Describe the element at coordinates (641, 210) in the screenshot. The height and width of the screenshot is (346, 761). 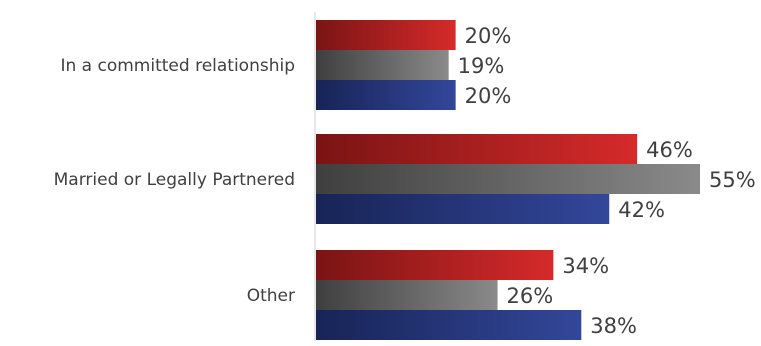
I see `value-label: 42%` at that location.